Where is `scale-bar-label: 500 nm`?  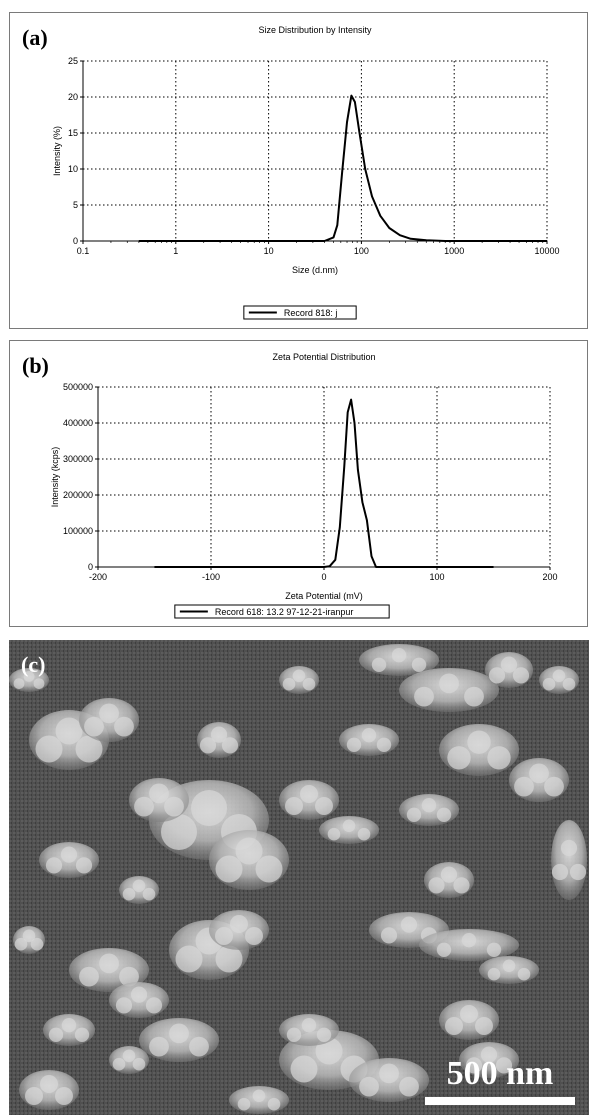 scale-bar-label: 500 nm is located at coordinates (500, 1073).